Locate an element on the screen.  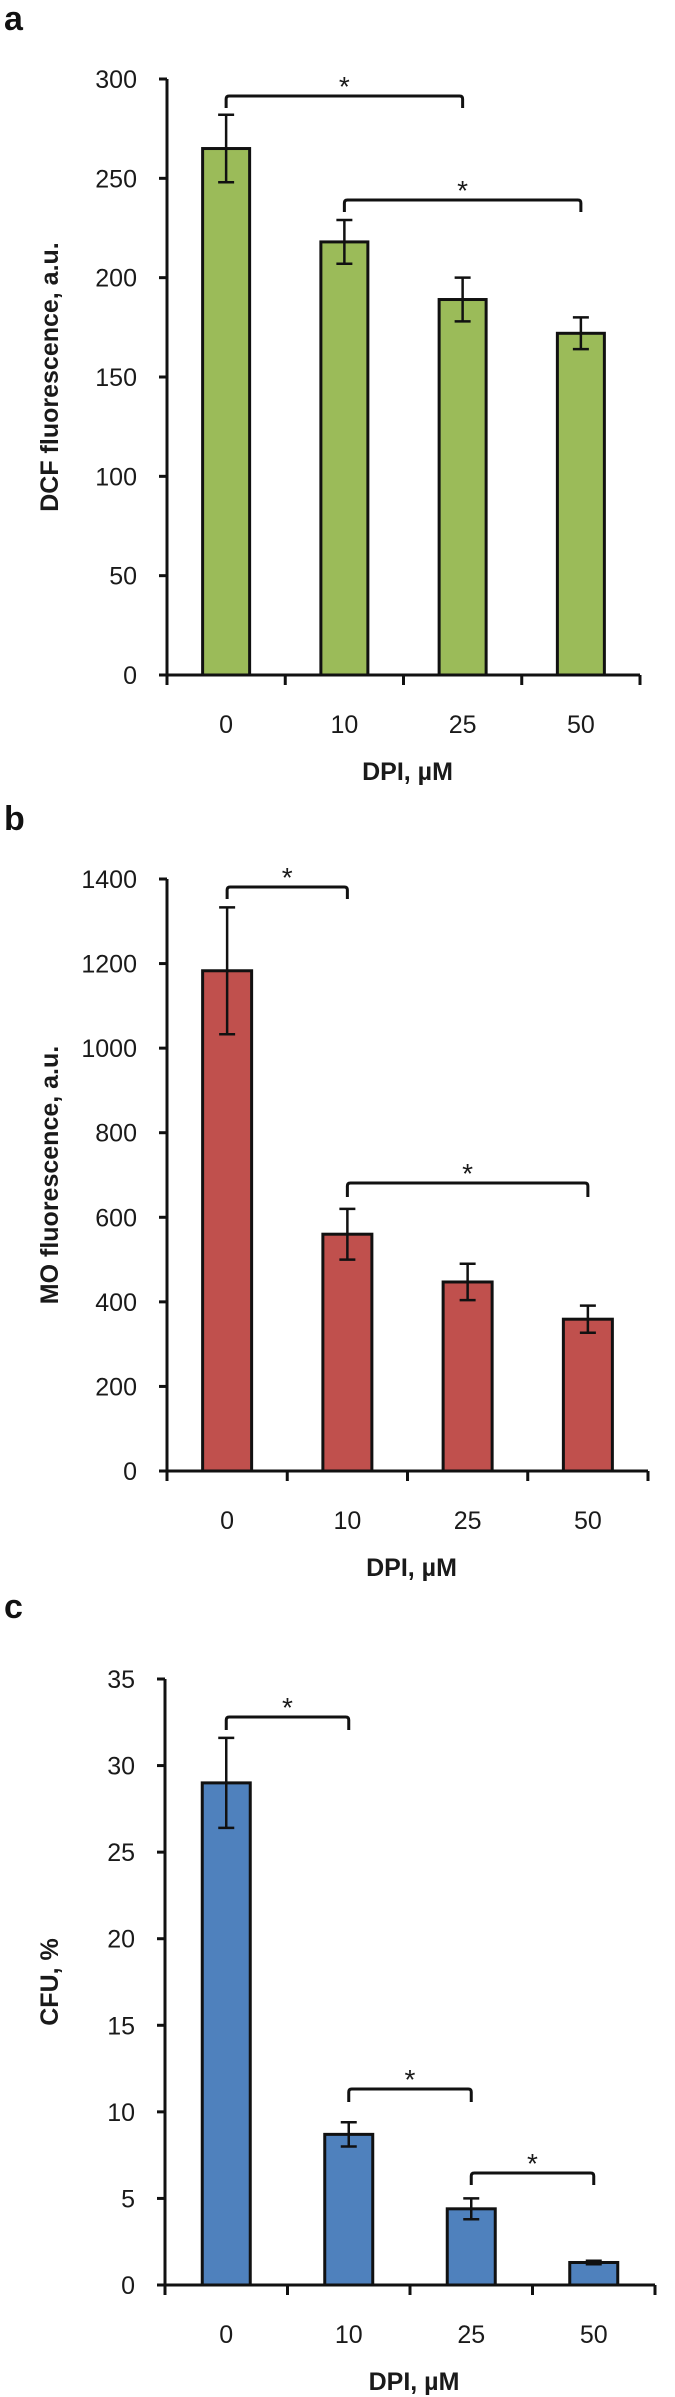
y-tick-label: 100 is located at coordinates (116, 477).